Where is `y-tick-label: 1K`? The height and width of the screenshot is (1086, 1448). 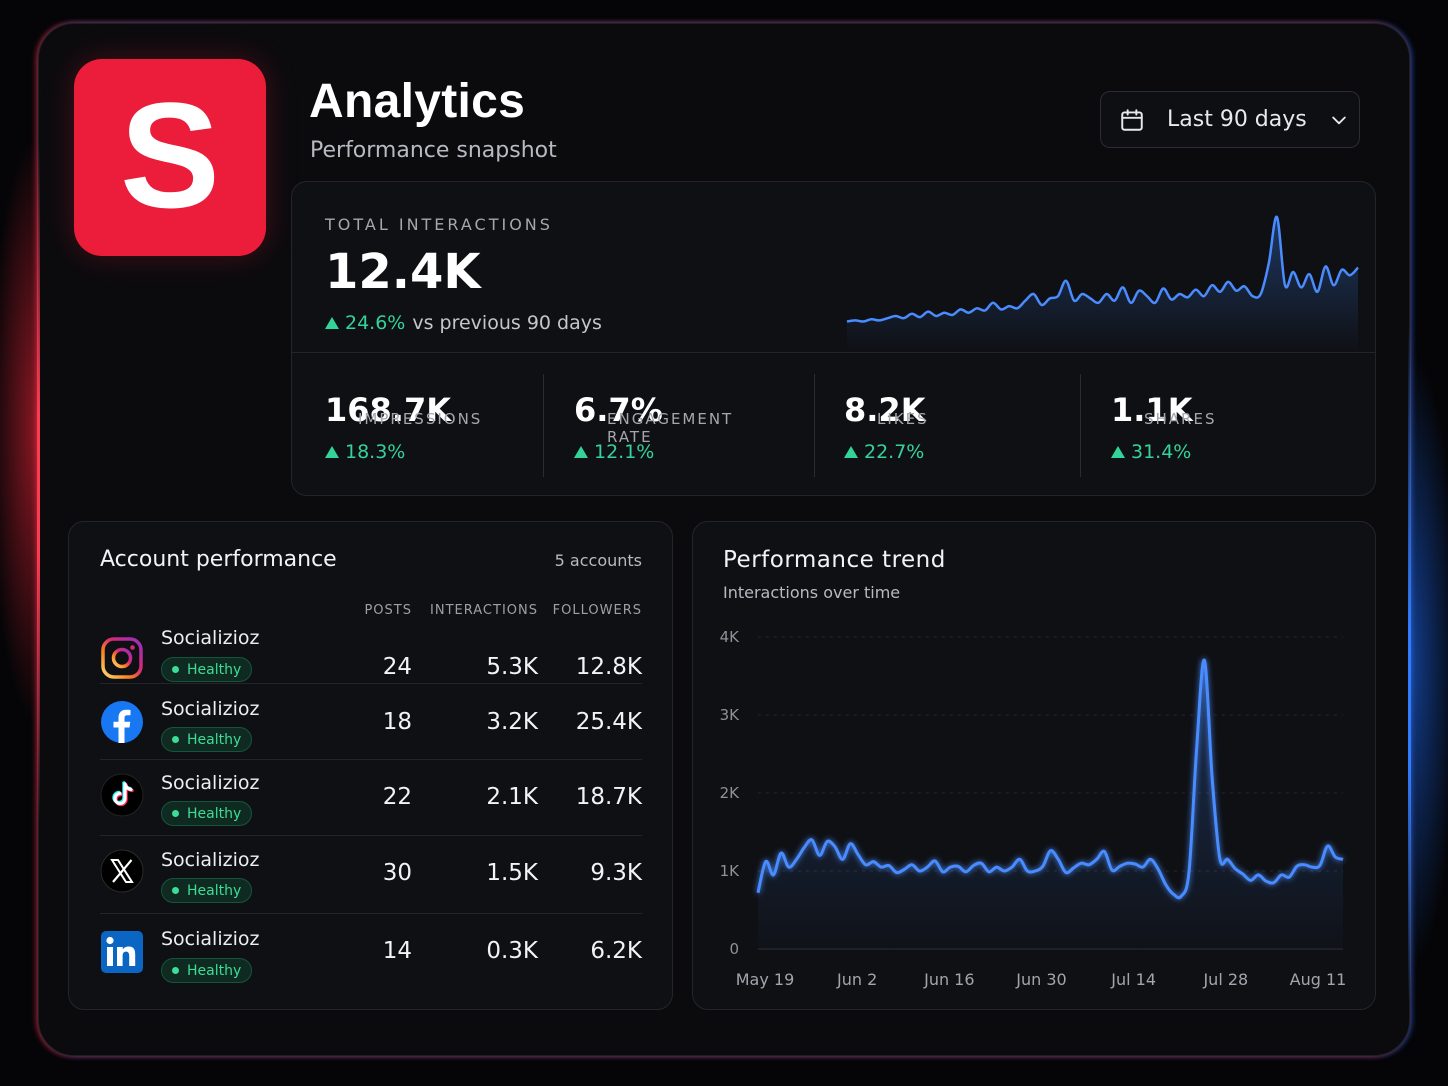 y-tick-label: 1K is located at coordinates (730, 871).